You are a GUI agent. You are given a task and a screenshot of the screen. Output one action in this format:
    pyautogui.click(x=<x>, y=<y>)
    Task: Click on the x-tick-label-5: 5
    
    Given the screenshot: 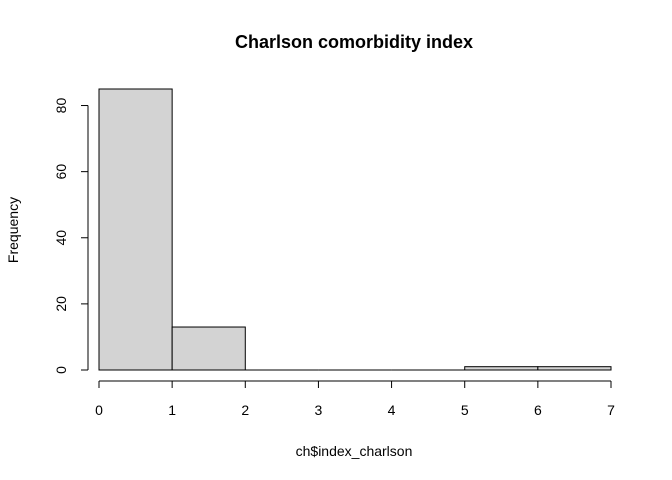 What is the action you would take?
    pyautogui.click(x=465, y=410)
    